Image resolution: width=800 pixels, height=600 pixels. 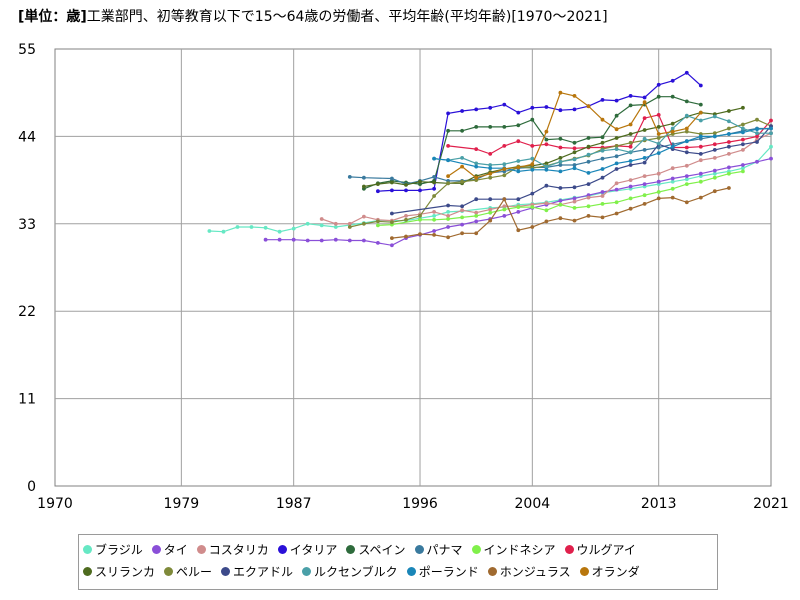 I want to click on legend-item: エクアドル, so click(x=257, y=571).